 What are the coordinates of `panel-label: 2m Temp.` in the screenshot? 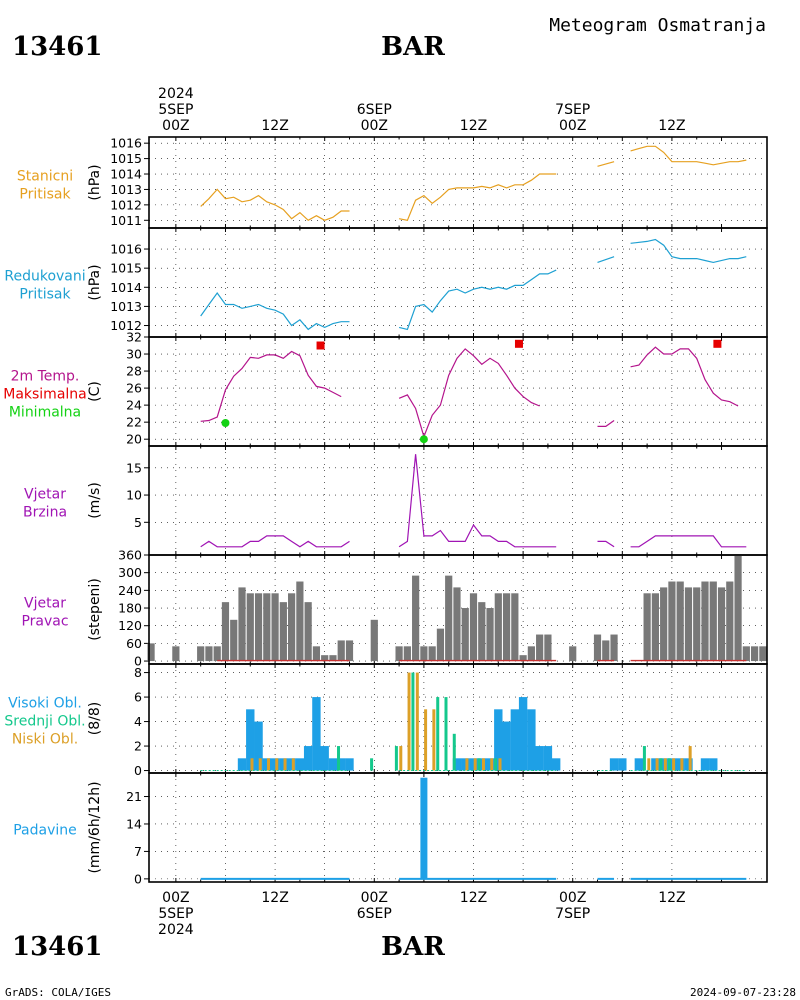 It's located at (45, 377).